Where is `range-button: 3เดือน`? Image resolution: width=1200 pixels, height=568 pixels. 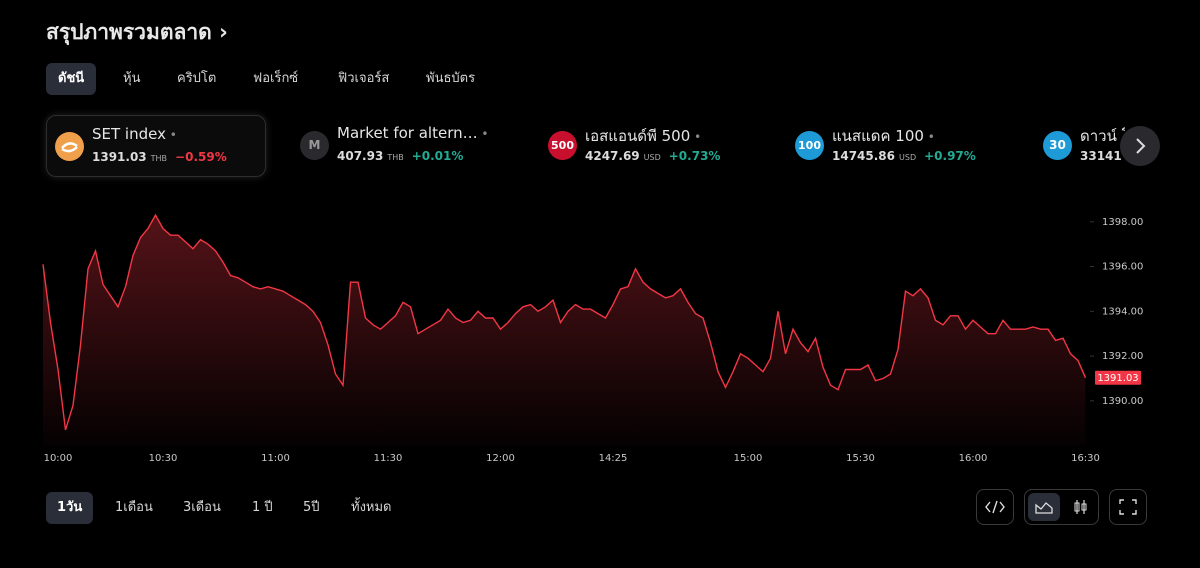
range-button: 3เดือน is located at coordinates (202, 507).